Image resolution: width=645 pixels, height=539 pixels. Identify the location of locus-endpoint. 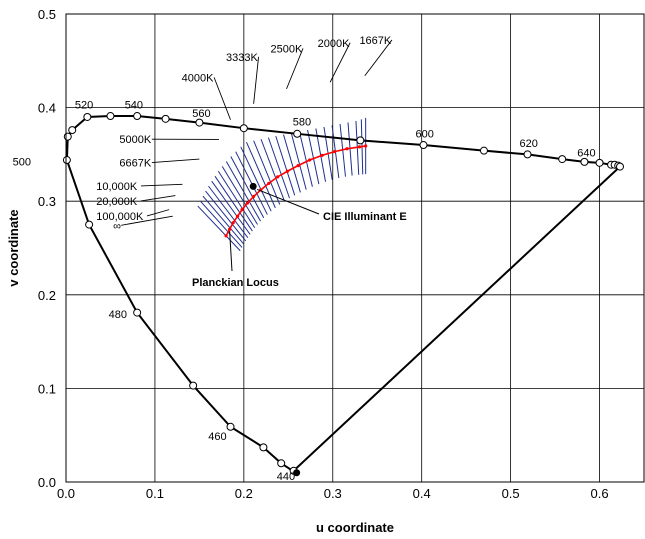
(297, 473).